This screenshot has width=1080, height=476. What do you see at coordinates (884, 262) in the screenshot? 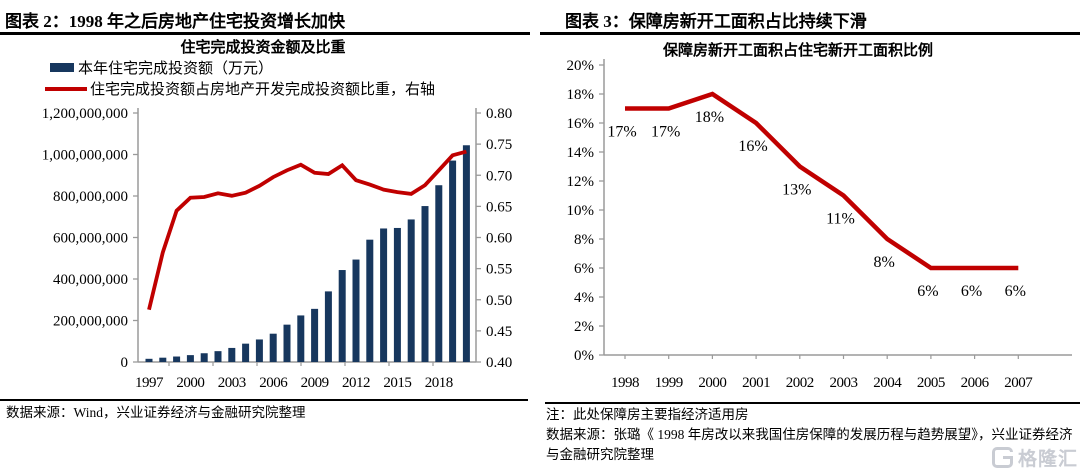
I see `point-label: 8%` at bounding box center [884, 262].